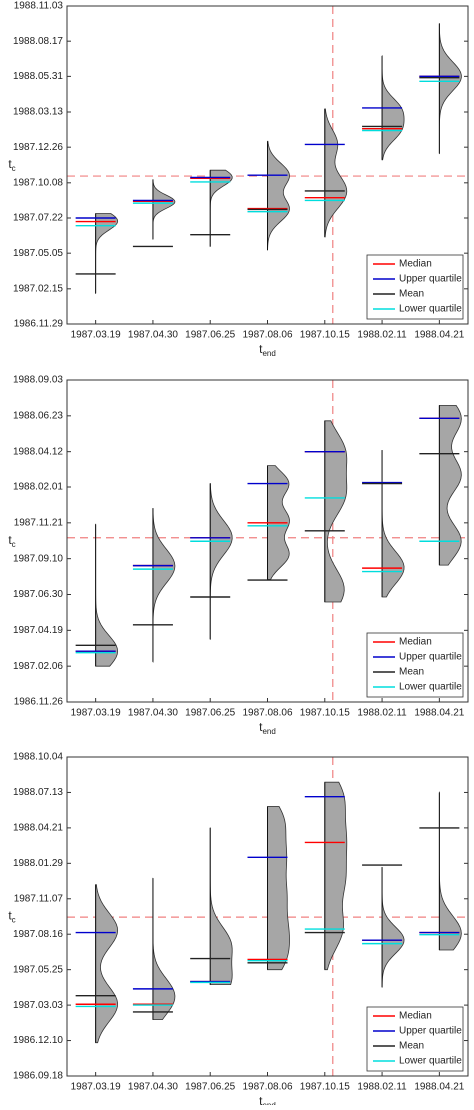 The width and height of the screenshot is (474, 1110). Describe the element at coordinates (38, 487) in the screenshot. I see `y-tick-label: 1988.02.01` at that location.